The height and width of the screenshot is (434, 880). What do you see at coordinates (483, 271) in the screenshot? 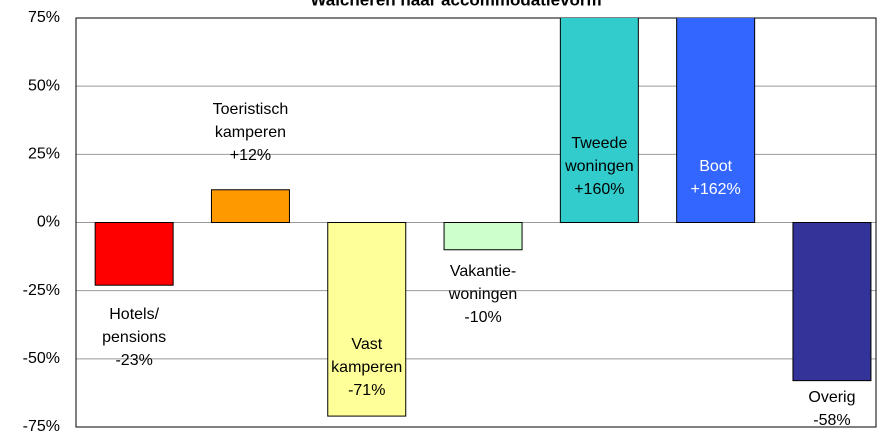
I see `category-label: Vakantie-` at bounding box center [483, 271].